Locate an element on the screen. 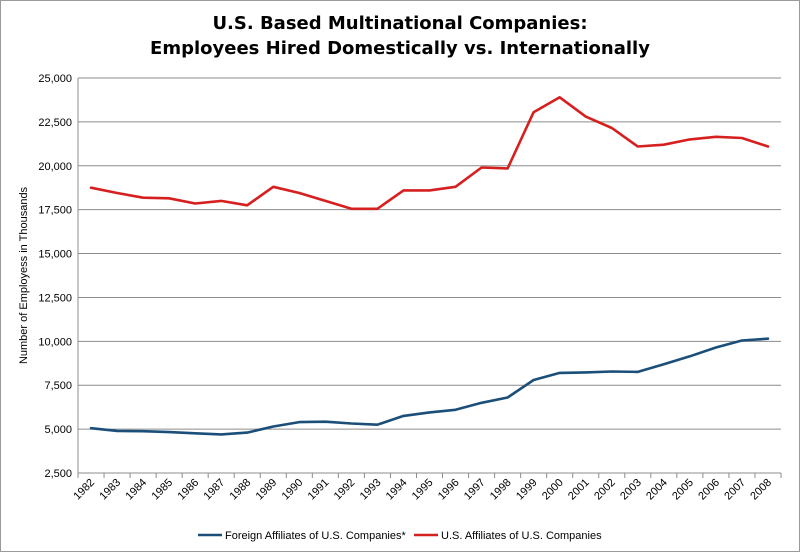 The height and width of the screenshot is (552, 800). y-axis-label: Number of Employess in Thousands is located at coordinates (24, 275).